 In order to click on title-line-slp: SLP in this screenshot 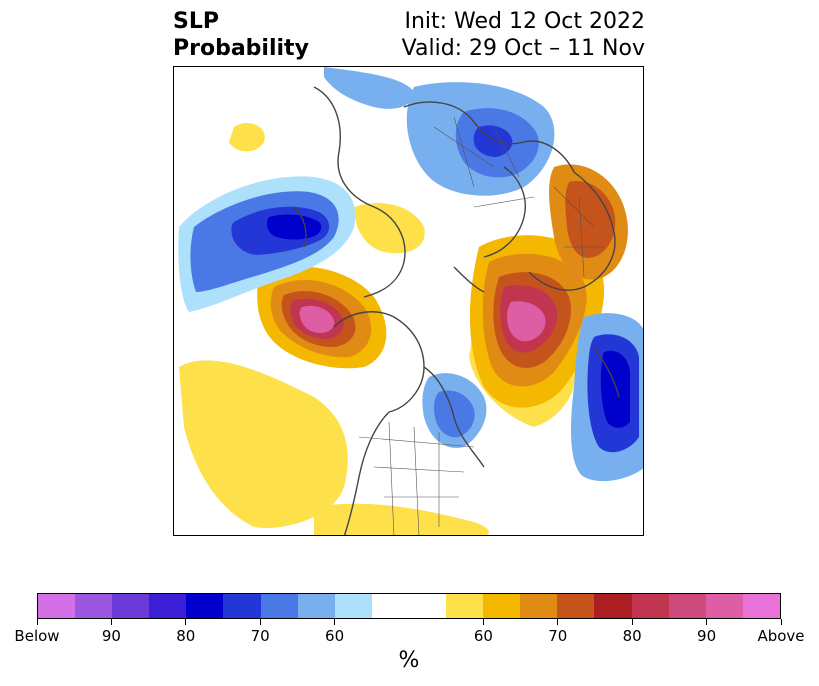, I will do `click(196, 21)`.